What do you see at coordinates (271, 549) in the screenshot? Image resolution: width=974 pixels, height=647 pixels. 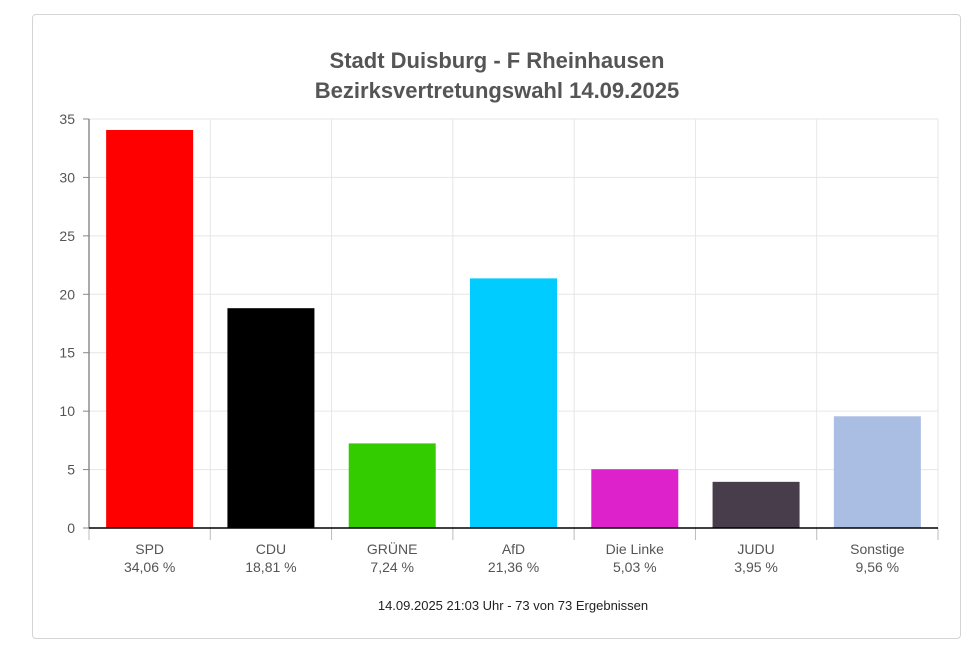 I see `x-category-label: CDU` at bounding box center [271, 549].